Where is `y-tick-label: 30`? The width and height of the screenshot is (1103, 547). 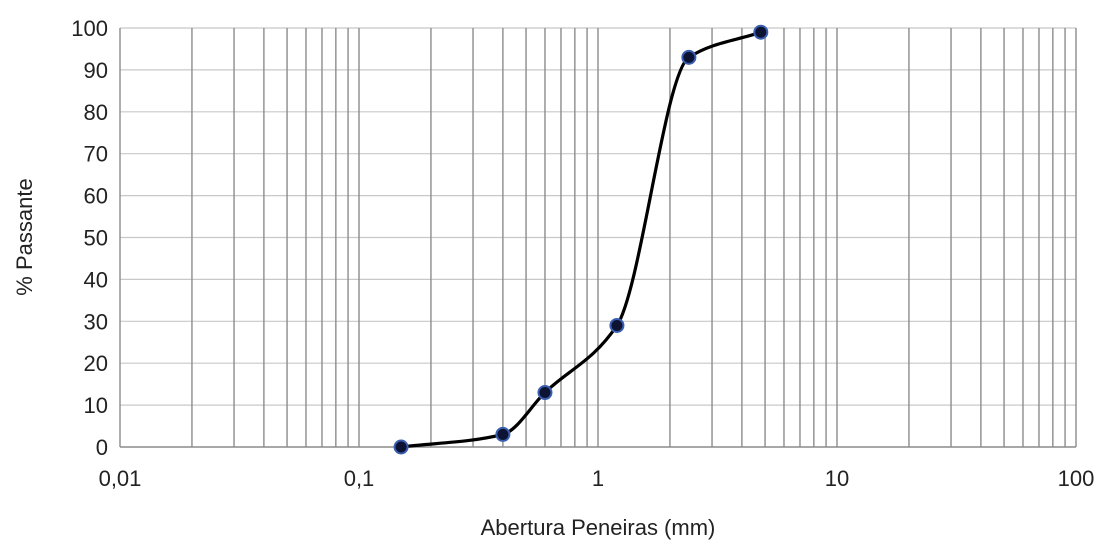
y-tick-label: 30 is located at coordinates (96, 321).